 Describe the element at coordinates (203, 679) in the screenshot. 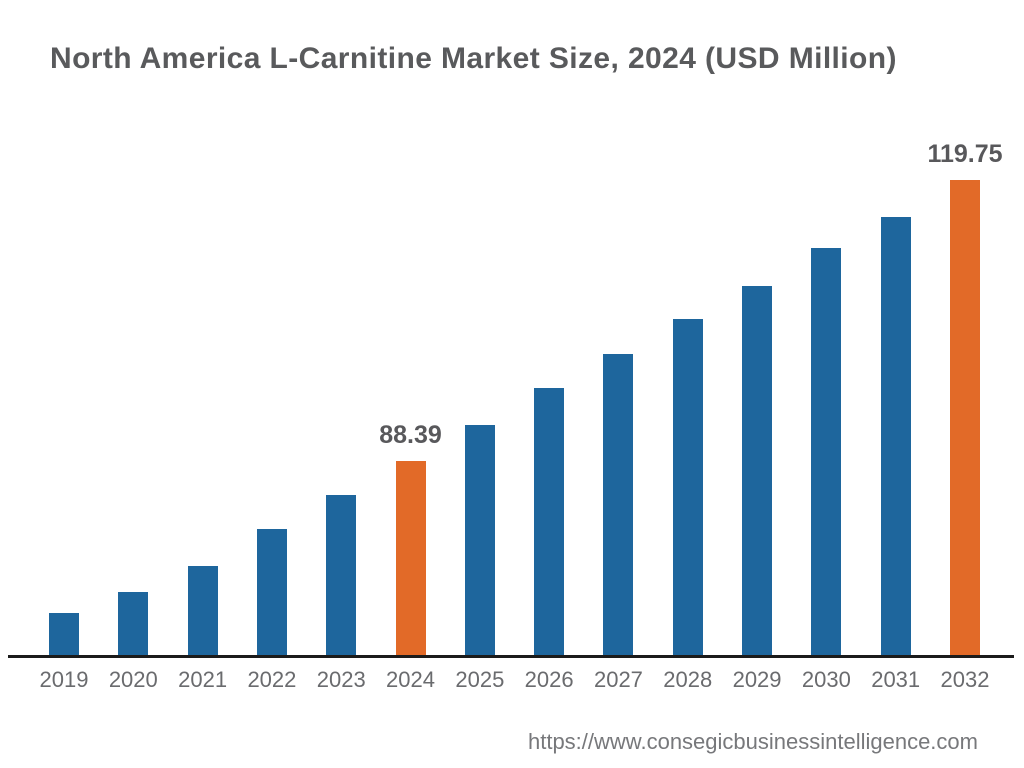

I see `x-tick-2021: 2021` at that location.